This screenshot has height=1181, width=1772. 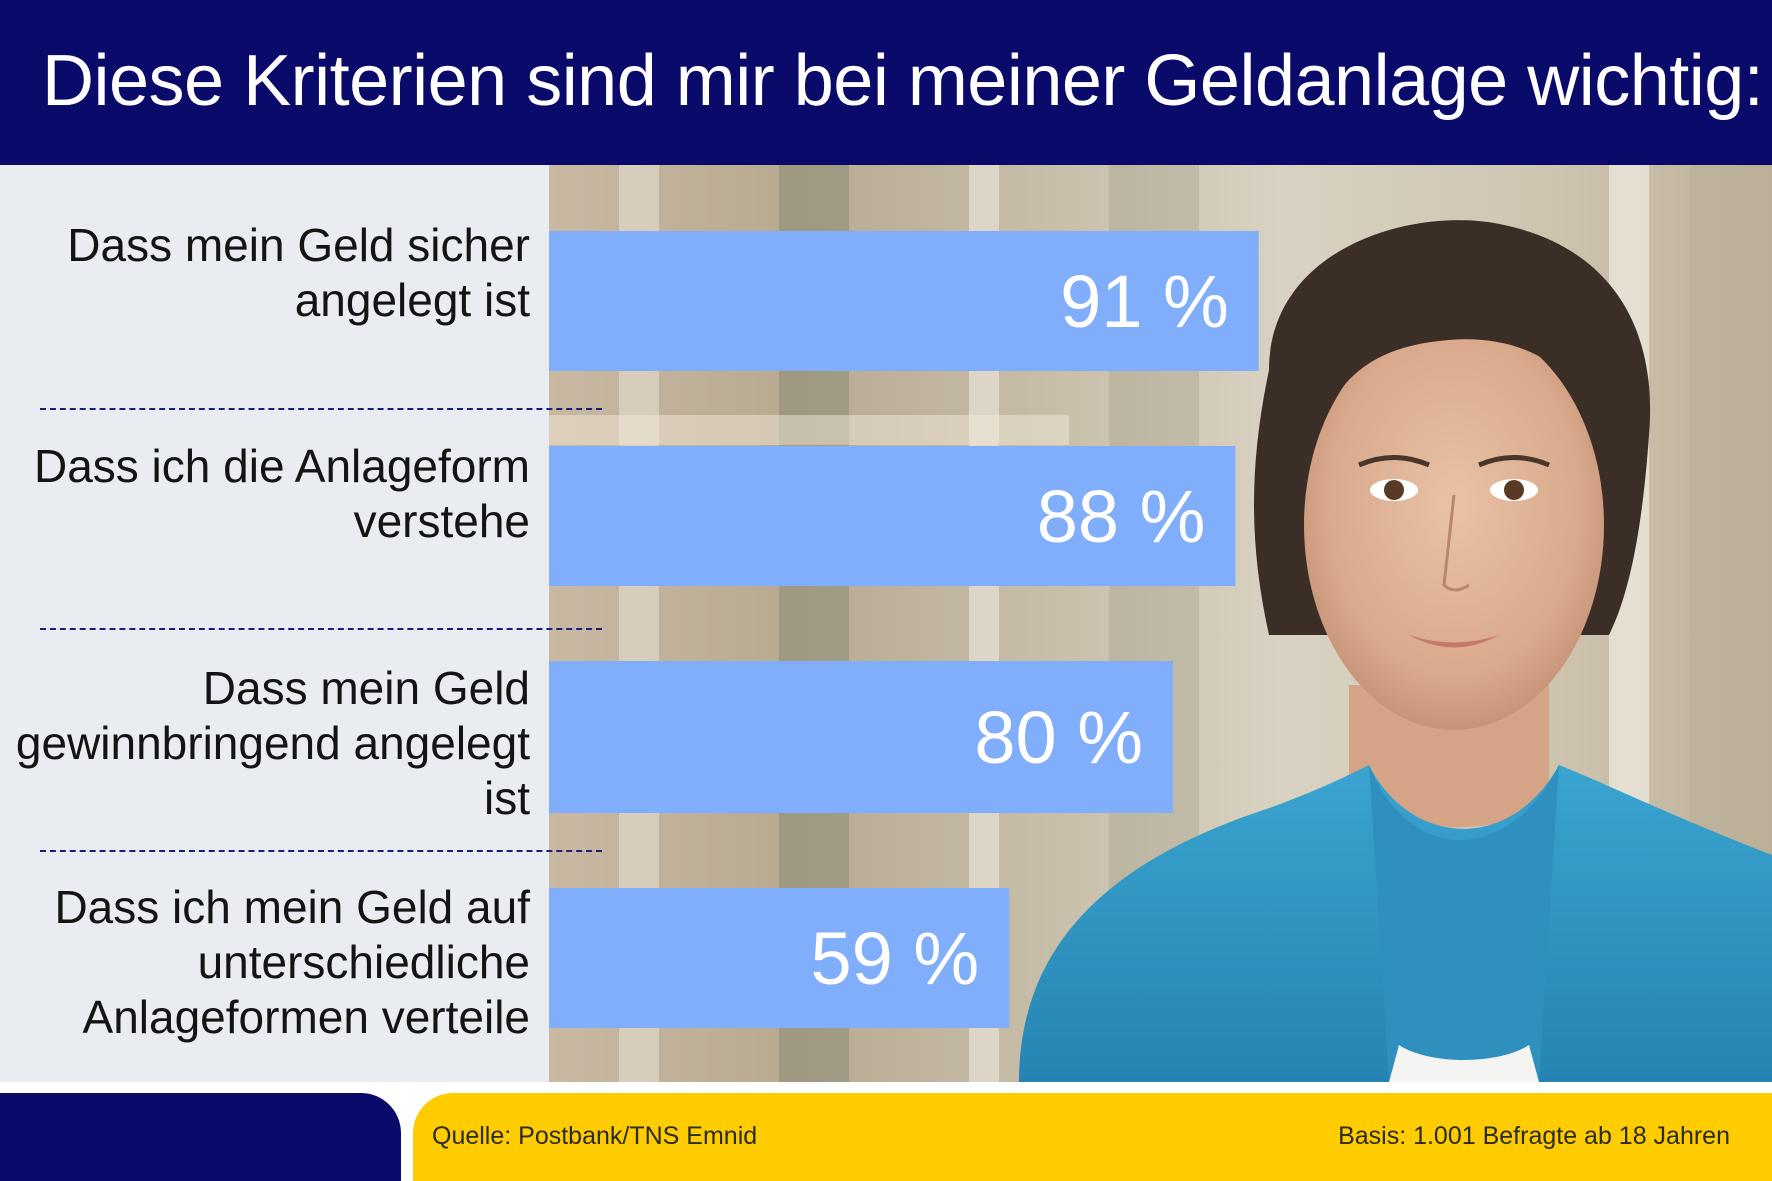 What do you see at coordinates (1058, 737) in the screenshot?
I see `bar-value-label-3: 80 %` at bounding box center [1058, 737].